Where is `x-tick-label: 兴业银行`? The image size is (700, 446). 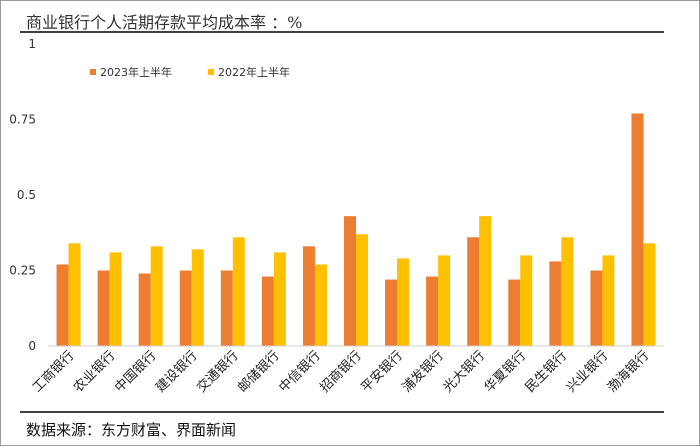
x-tick-label: 兴业银行 is located at coordinates (587, 371).